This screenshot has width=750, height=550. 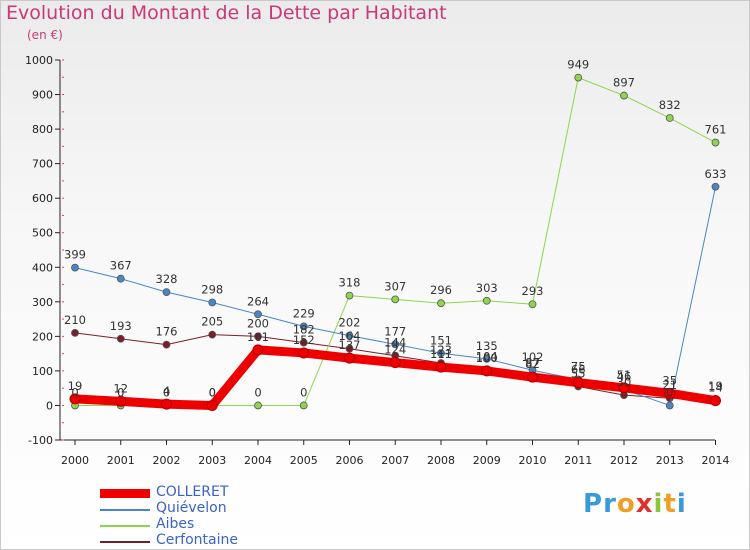 What do you see at coordinates (212, 392) in the screenshot?
I see `data-label-colleret: 0` at bounding box center [212, 392].